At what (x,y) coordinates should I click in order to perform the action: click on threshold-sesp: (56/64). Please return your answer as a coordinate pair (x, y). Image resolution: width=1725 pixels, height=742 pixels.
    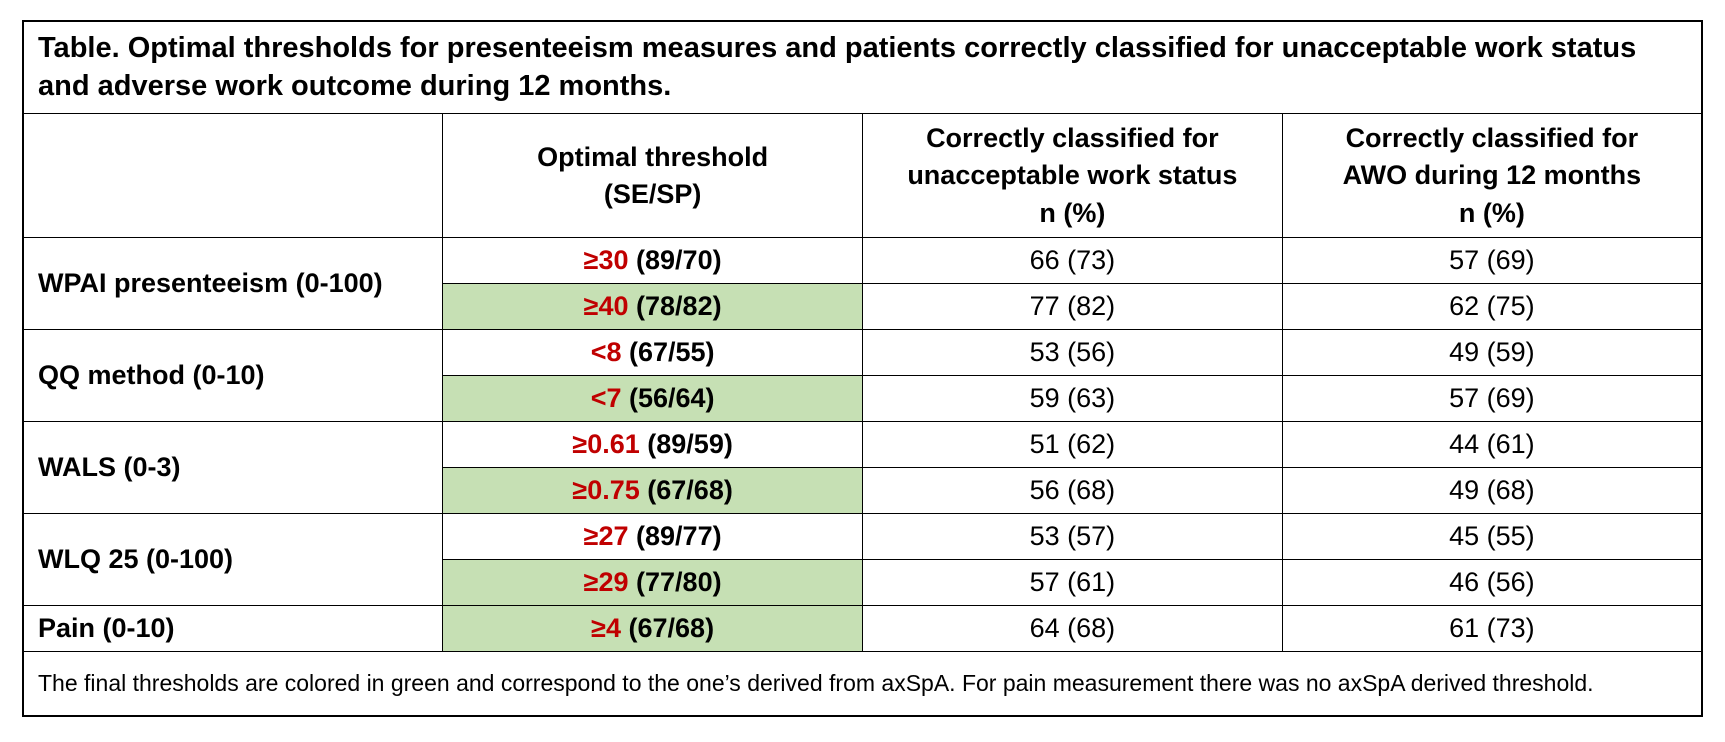
    Looking at the image, I should click on (672, 398).